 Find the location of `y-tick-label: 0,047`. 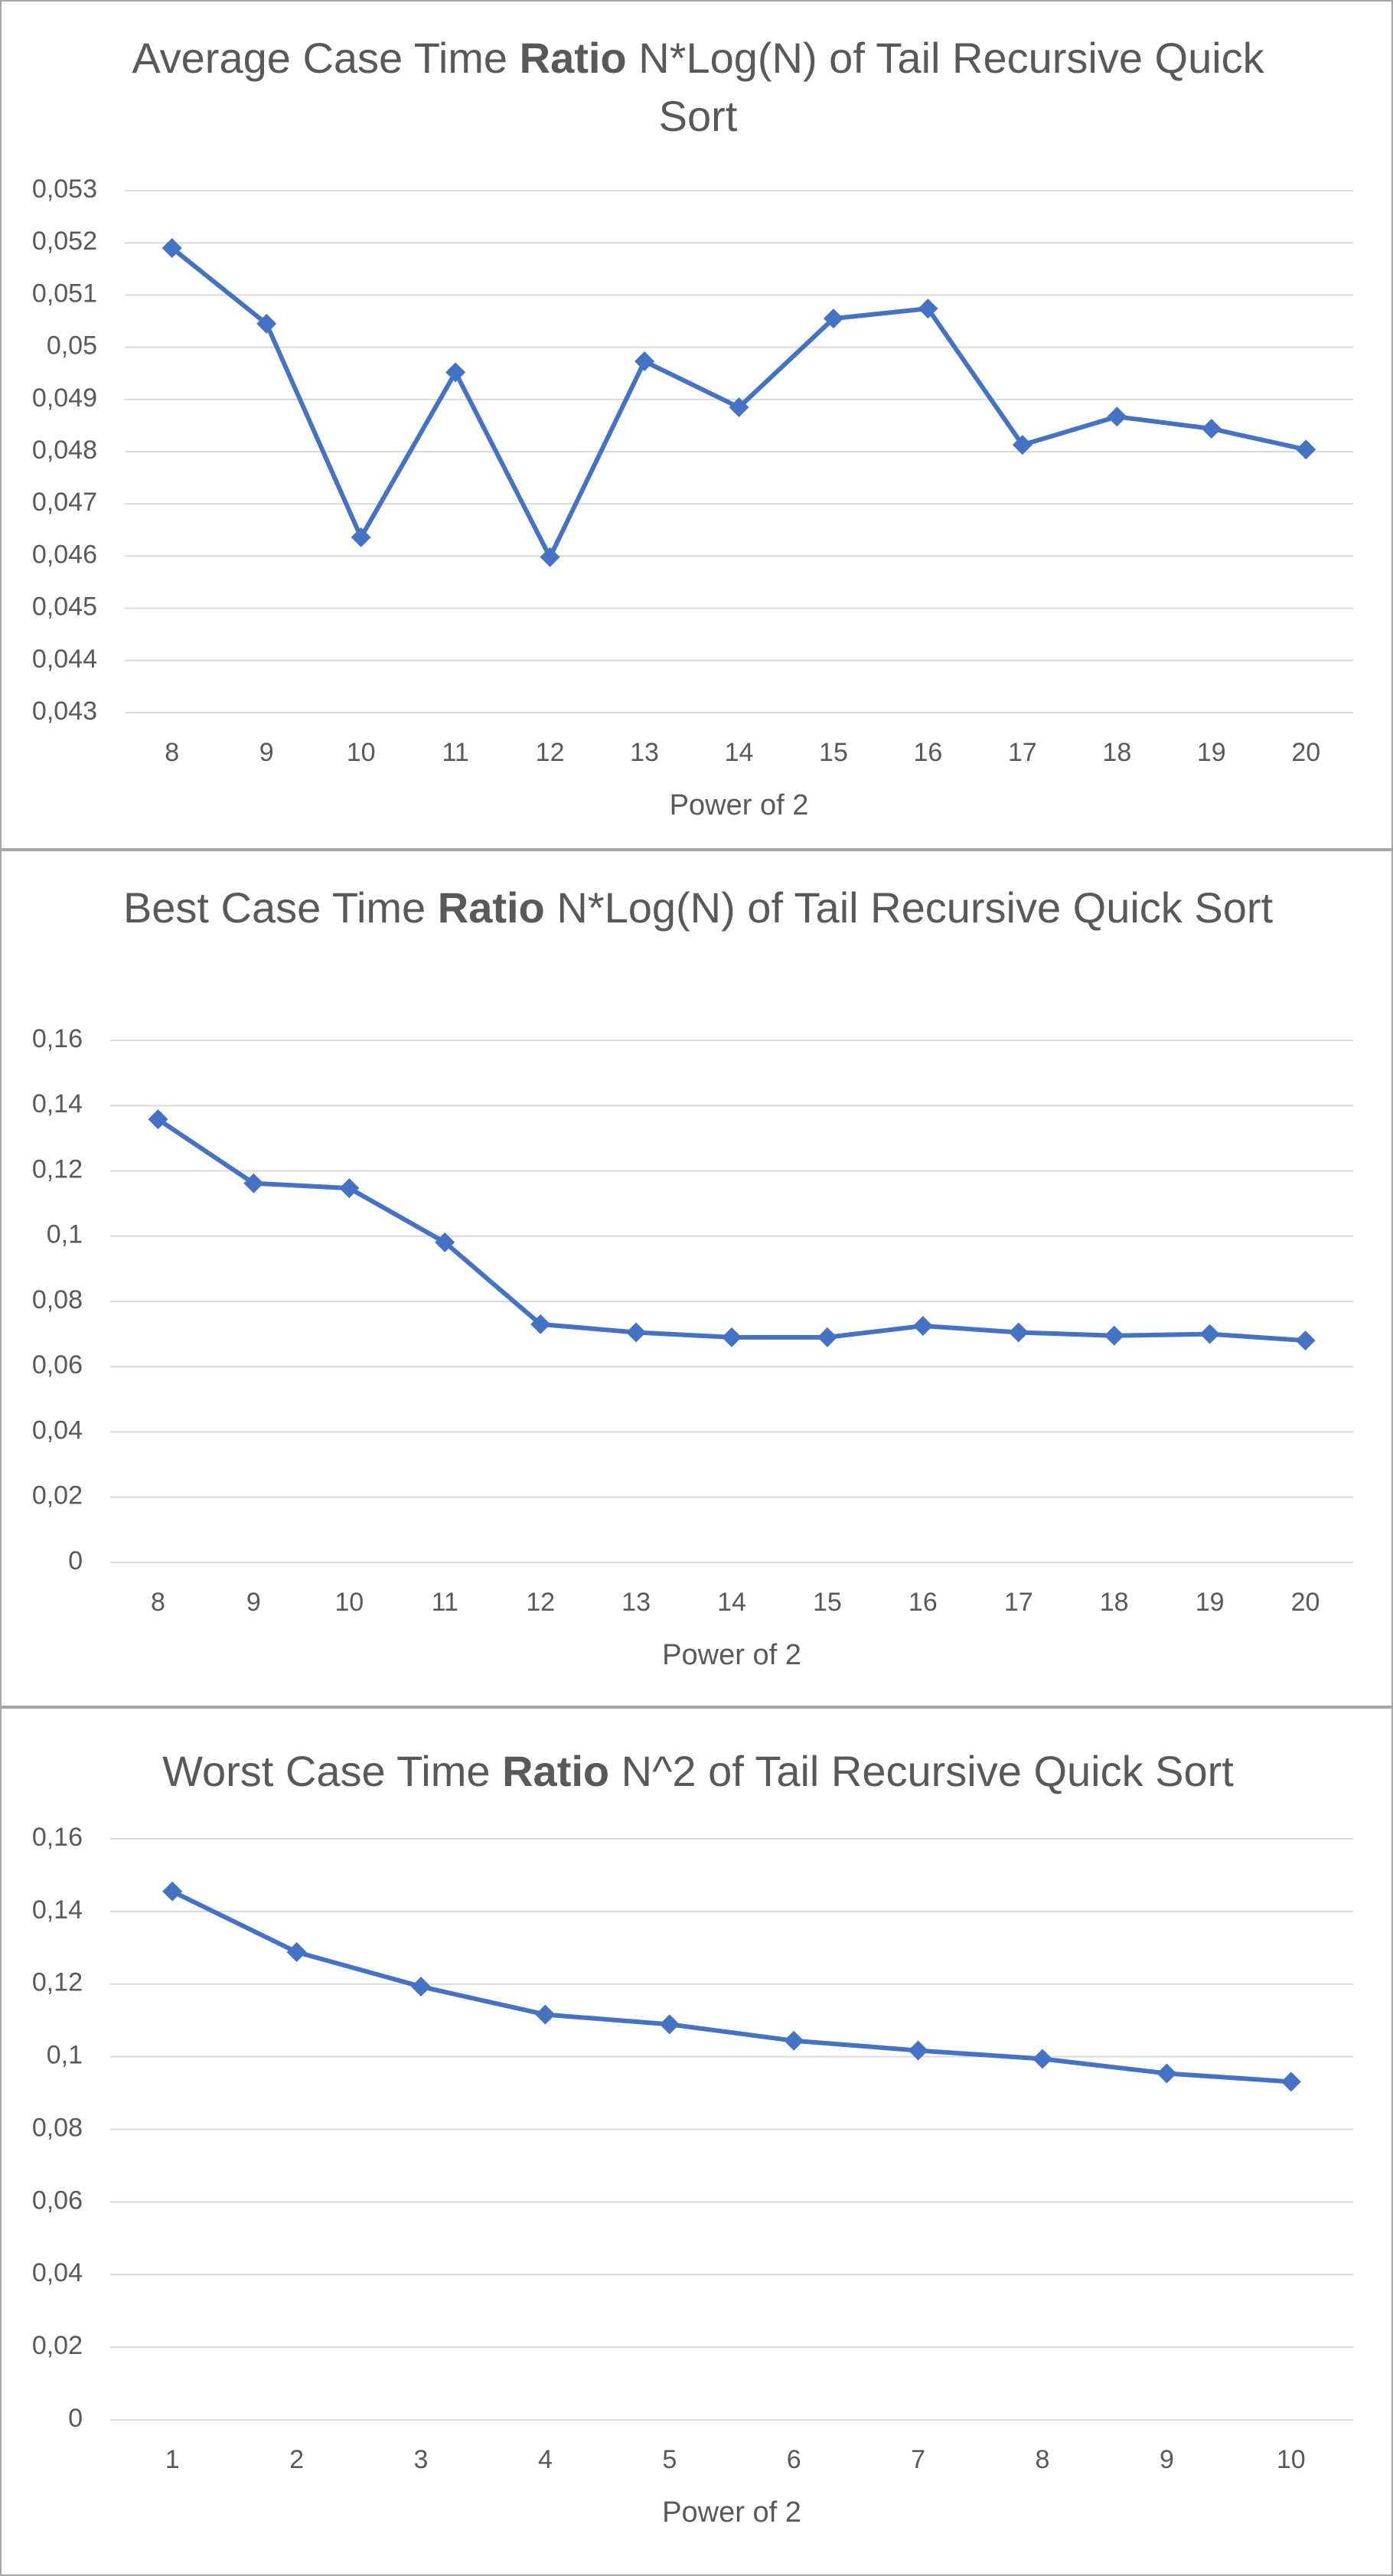

y-tick-label: 0,047 is located at coordinates (64, 502).